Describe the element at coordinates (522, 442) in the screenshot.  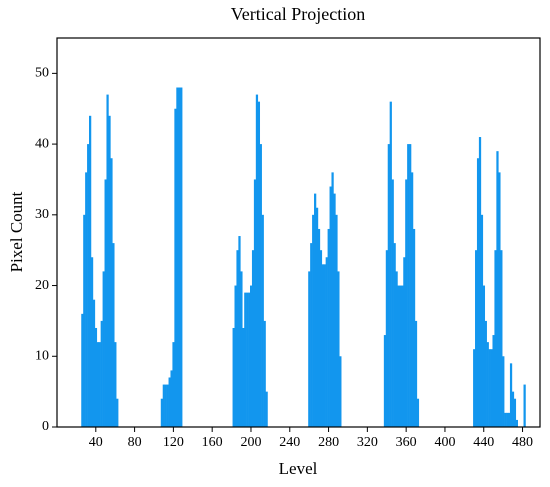
I see `x-tick-label: 480` at that location.